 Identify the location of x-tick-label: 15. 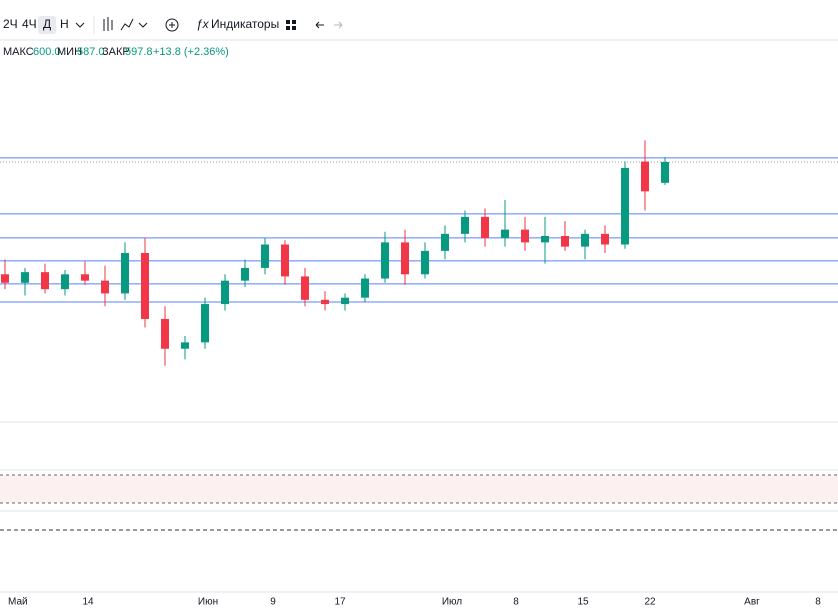
(583, 602).